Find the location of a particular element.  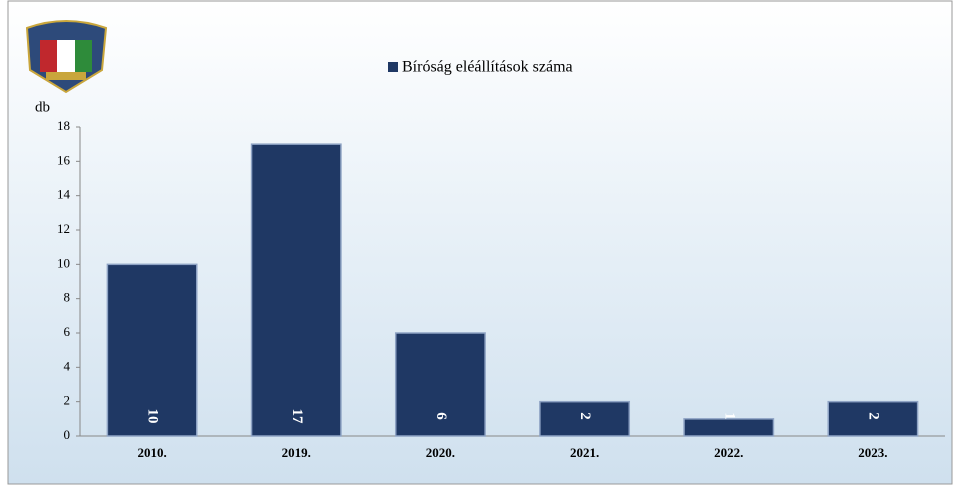

x-tick-label: 2020. is located at coordinates (440, 452).